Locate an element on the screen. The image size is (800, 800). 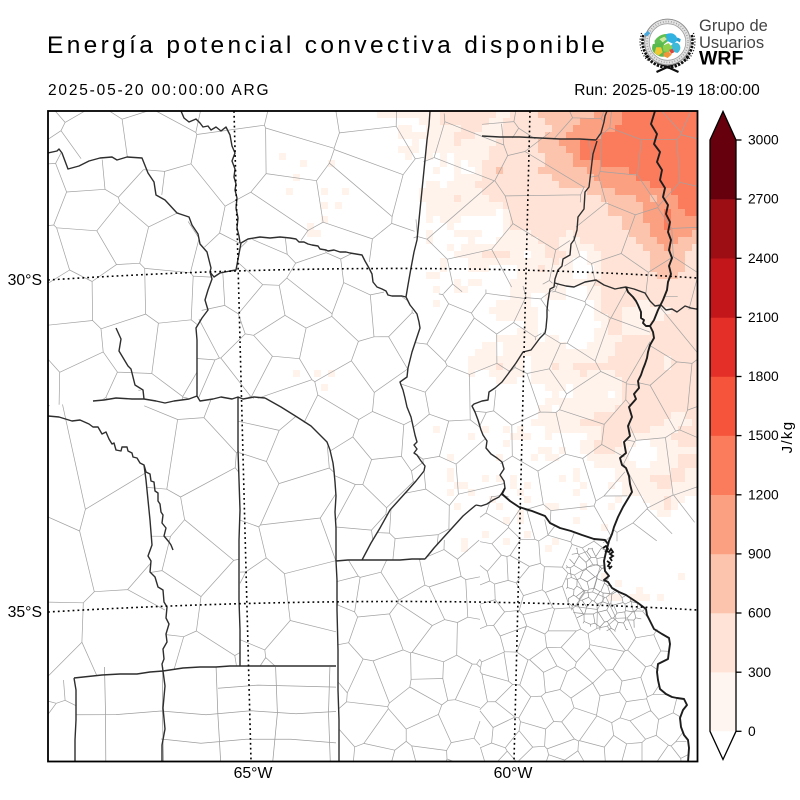
svg-text: 900 is located at coordinates (759, 554).